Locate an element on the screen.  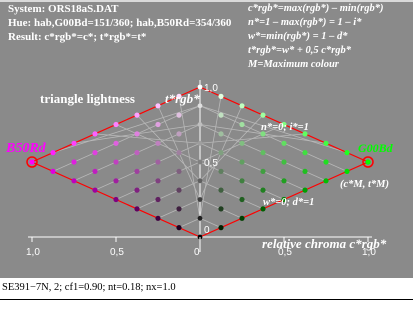
left-max-colour-marker is located at coordinates (32, 162).